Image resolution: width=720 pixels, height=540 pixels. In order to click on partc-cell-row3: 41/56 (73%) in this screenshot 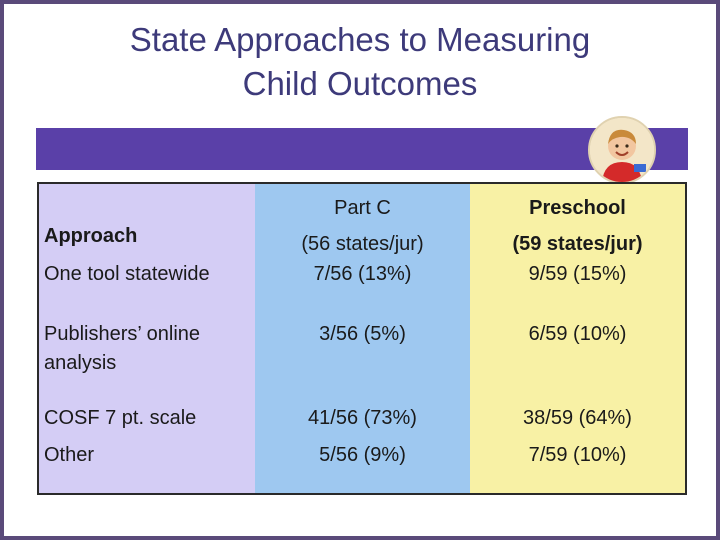, I will do `click(362, 418)`.